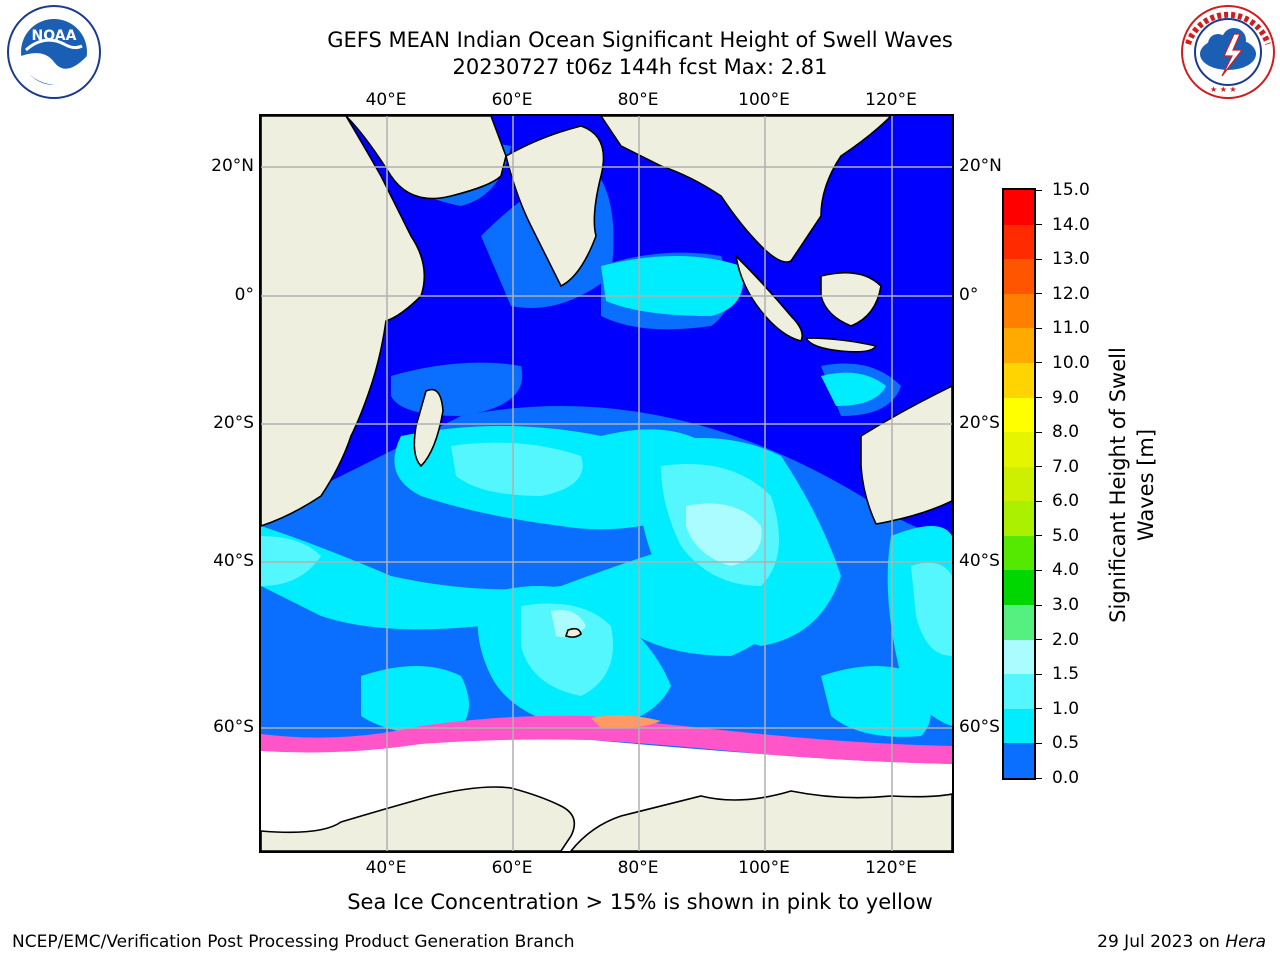 The height and width of the screenshot is (960, 1280). What do you see at coordinates (512, 868) in the screenshot?
I see `x-tick-bottom: 60°E` at bounding box center [512, 868].